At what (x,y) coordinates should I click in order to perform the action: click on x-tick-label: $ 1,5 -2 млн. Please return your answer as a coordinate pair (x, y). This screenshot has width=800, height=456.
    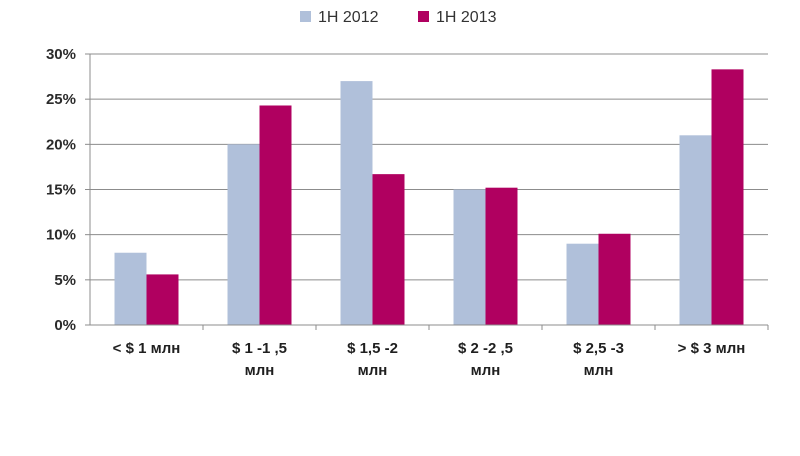
    Looking at the image, I should click on (372, 359).